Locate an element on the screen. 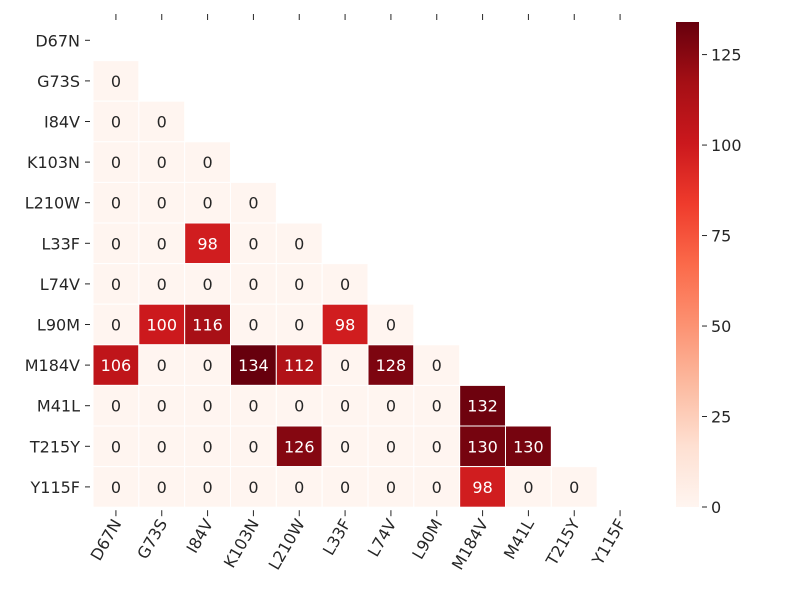 Image resolution: width=800 pixels, height=605 pixels. x-tick-label: L90M is located at coordinates (427, 539).